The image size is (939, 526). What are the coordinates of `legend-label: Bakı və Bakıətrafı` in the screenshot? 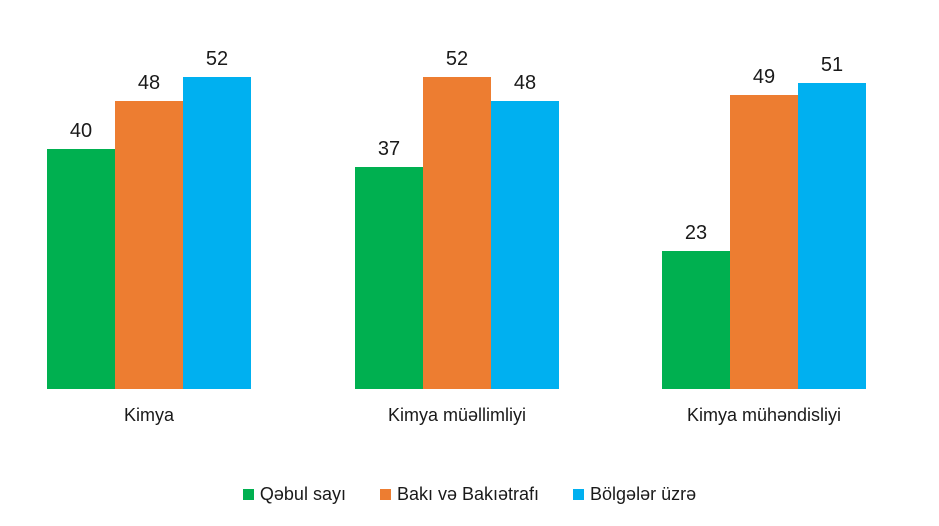 It's located at (468, 494).